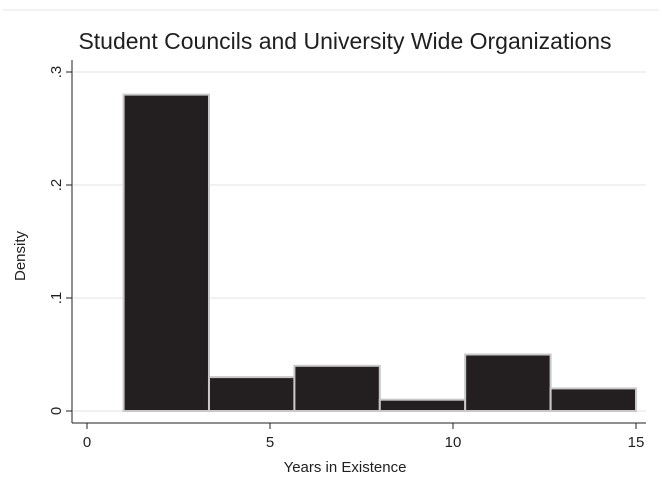 The height and width of the screenshot is (486, 662). Describe the element at coordinates (87, 442) in the screenshot. I see `x-tick-label-0: 0` at that location.